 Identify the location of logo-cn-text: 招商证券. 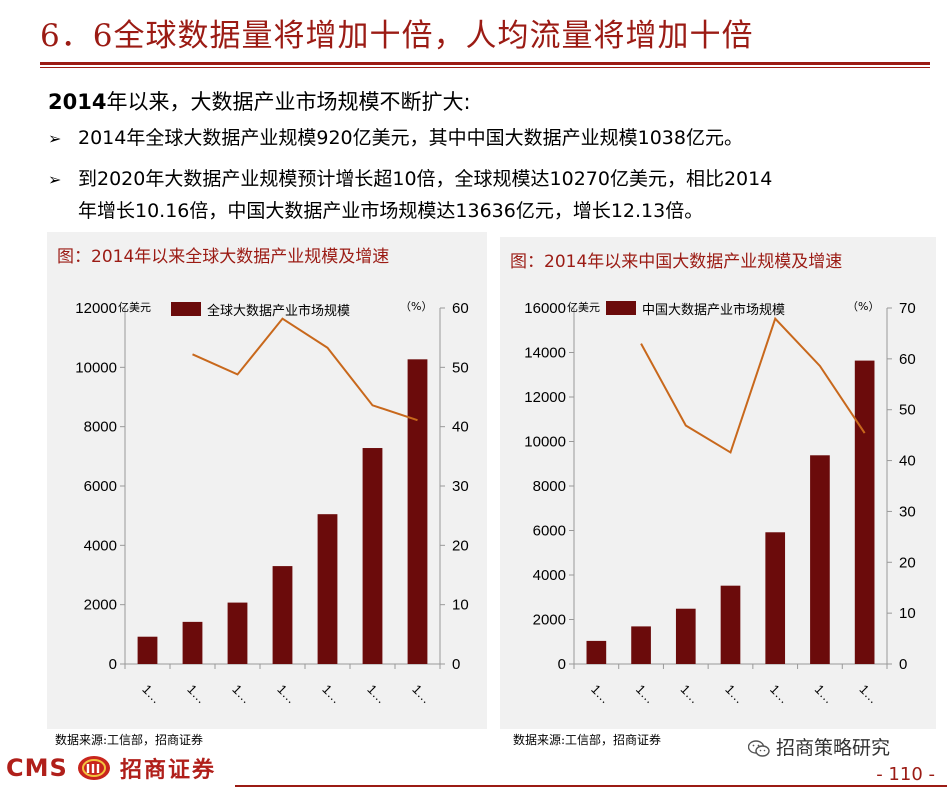
(167, 770).